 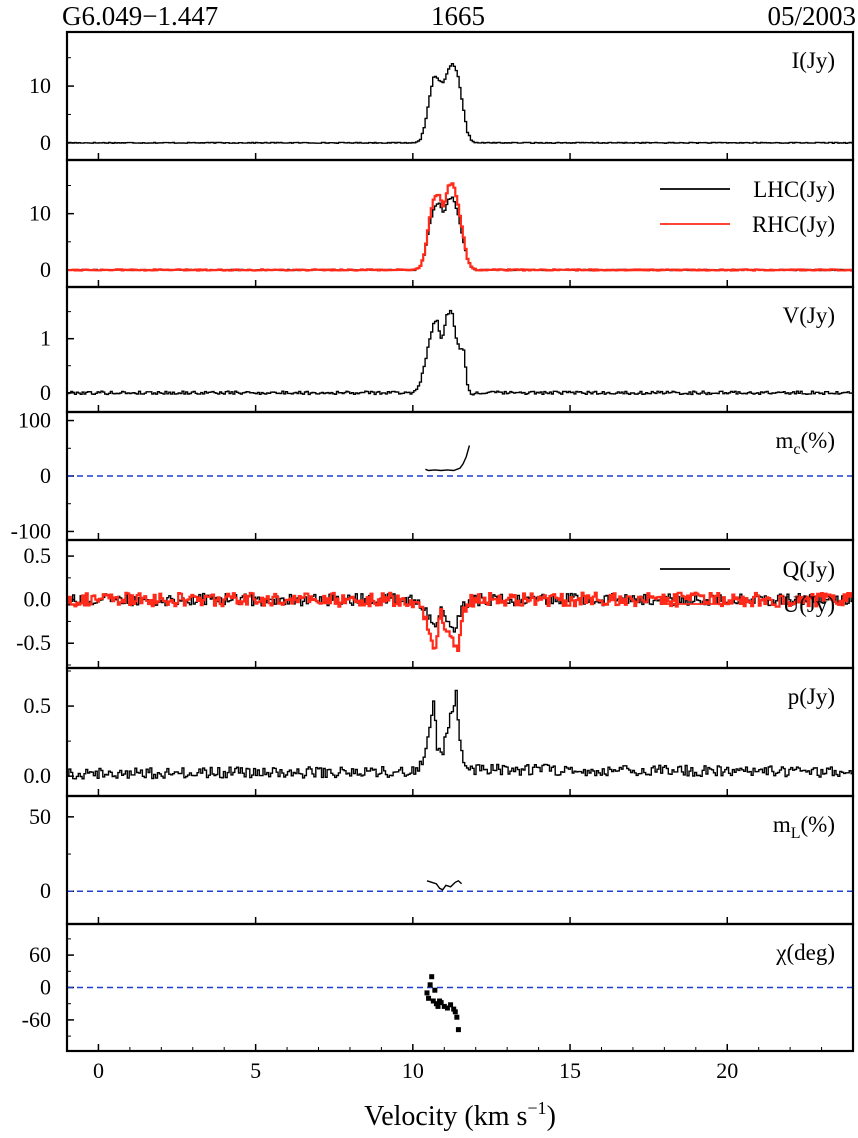 What do you see at coordinates (413, 1070) in the screenshot?
I see `x-tick-label: 10` at bounding box center [413, 1070].